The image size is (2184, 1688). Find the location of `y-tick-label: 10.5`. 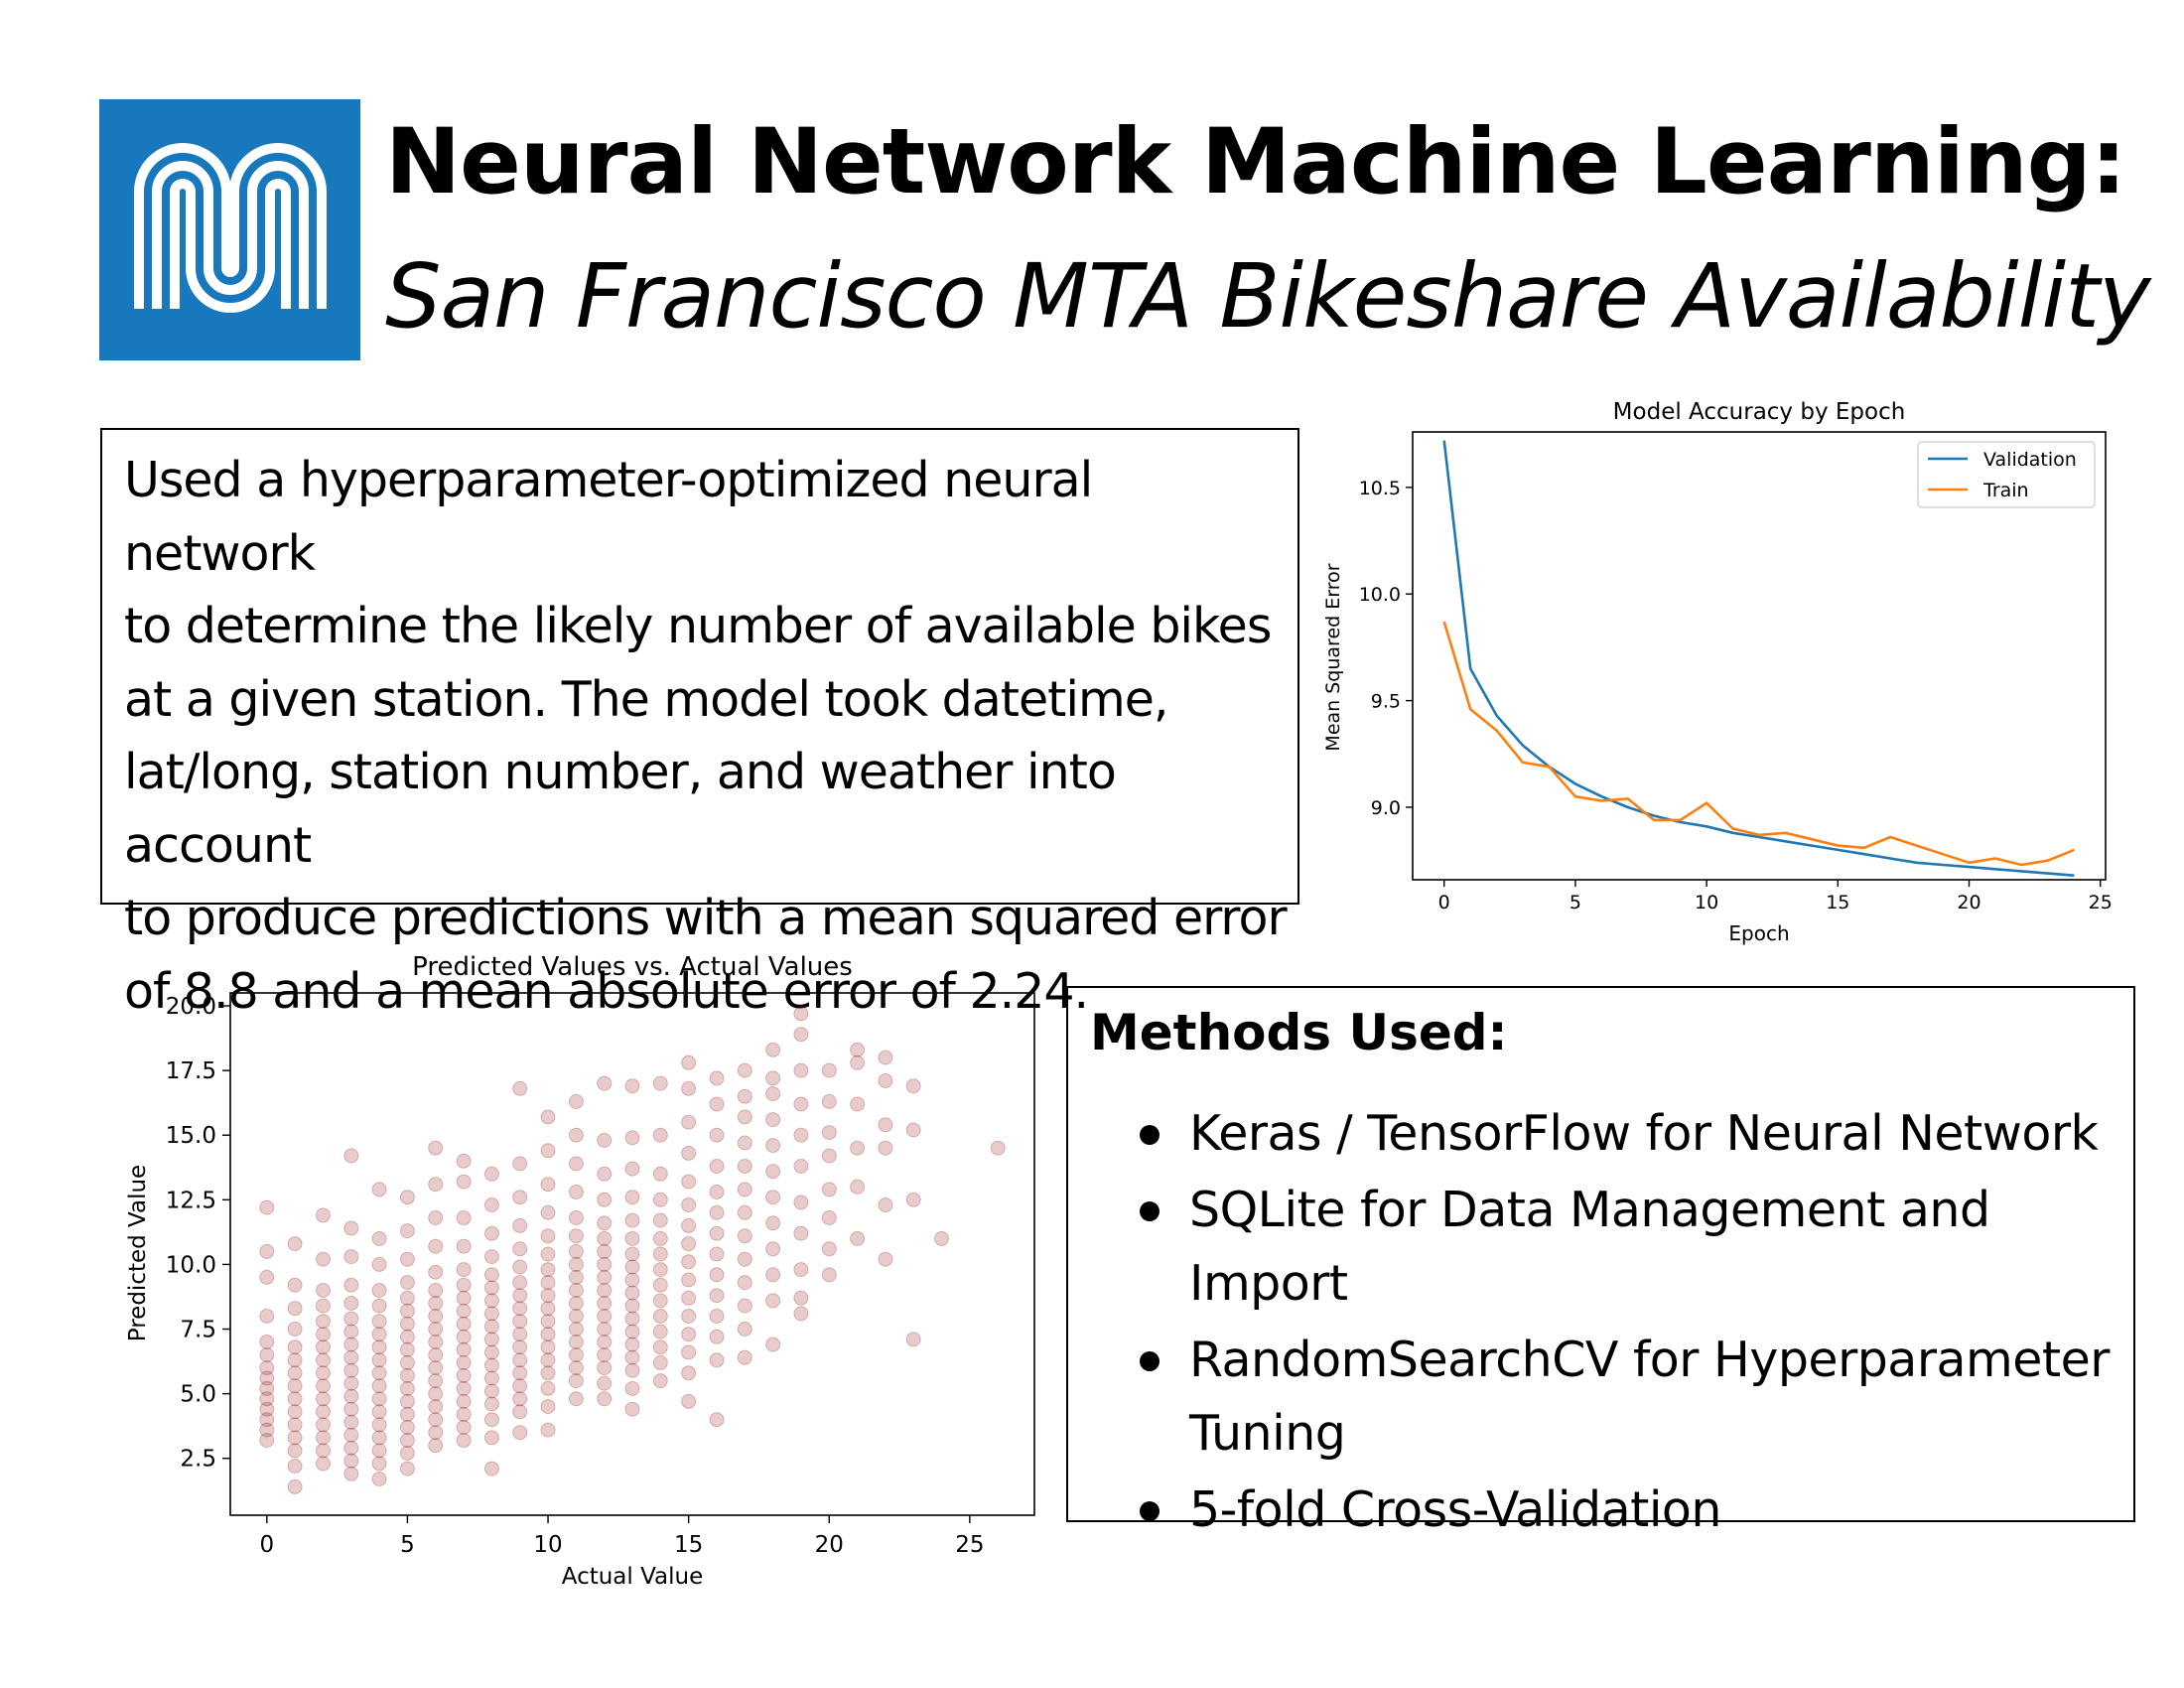

y-tick-label: 10.5 is located at coordinates (1380, 488).